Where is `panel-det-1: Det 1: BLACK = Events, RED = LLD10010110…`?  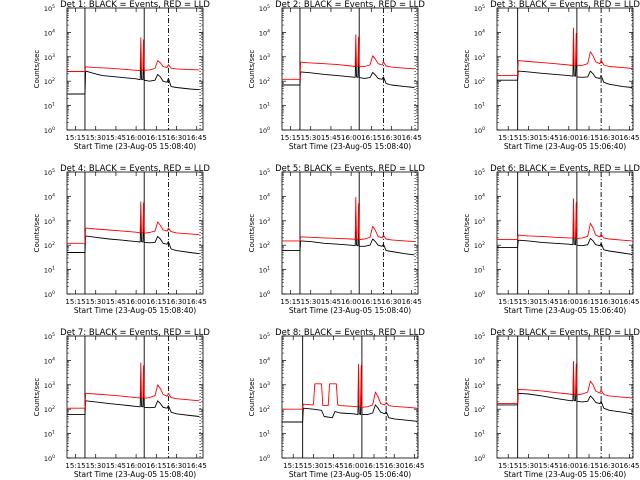 panel-det-1: Det 1: BLACK = Events, RED = LLD10010110… is located at coordinates (121, 75).